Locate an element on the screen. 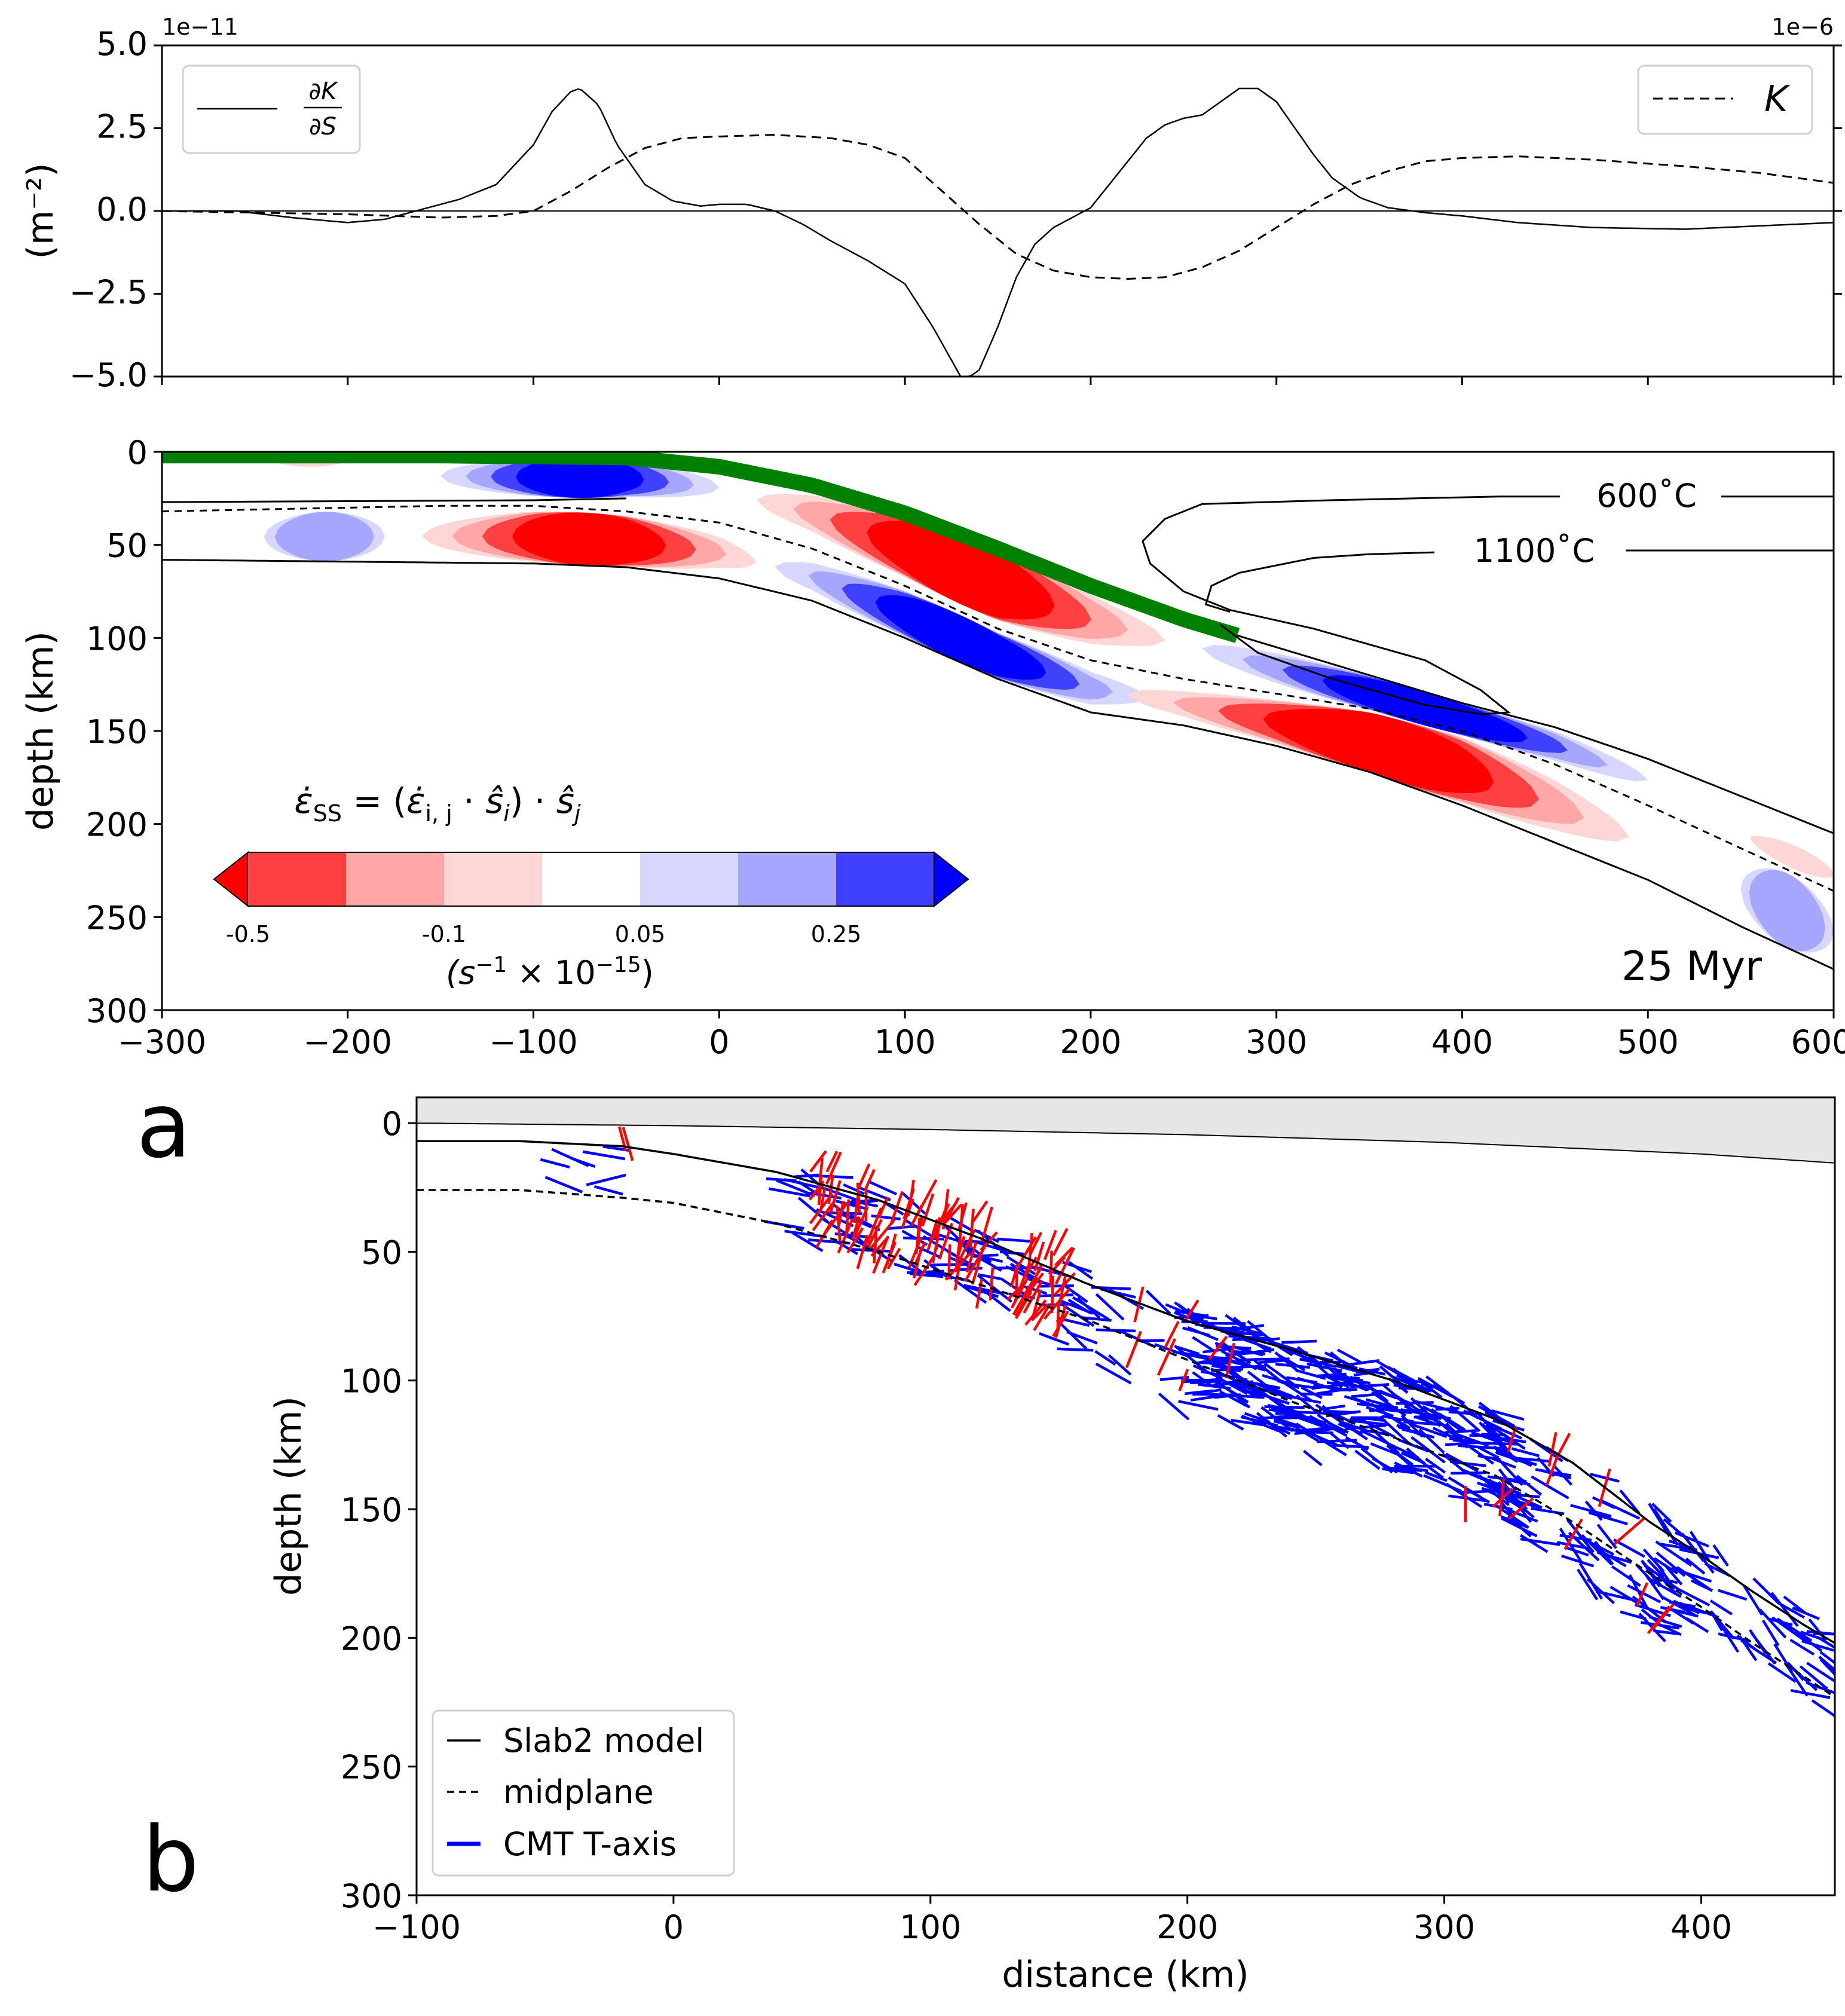  strain-ytick-label: 100 is located at coordinates (117, 638).